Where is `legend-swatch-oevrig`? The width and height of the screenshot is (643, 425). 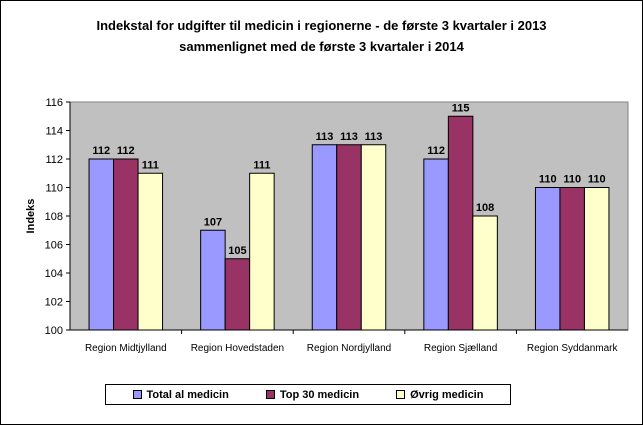 legend-swatch-oevrig is located at coordinates (401, 394).